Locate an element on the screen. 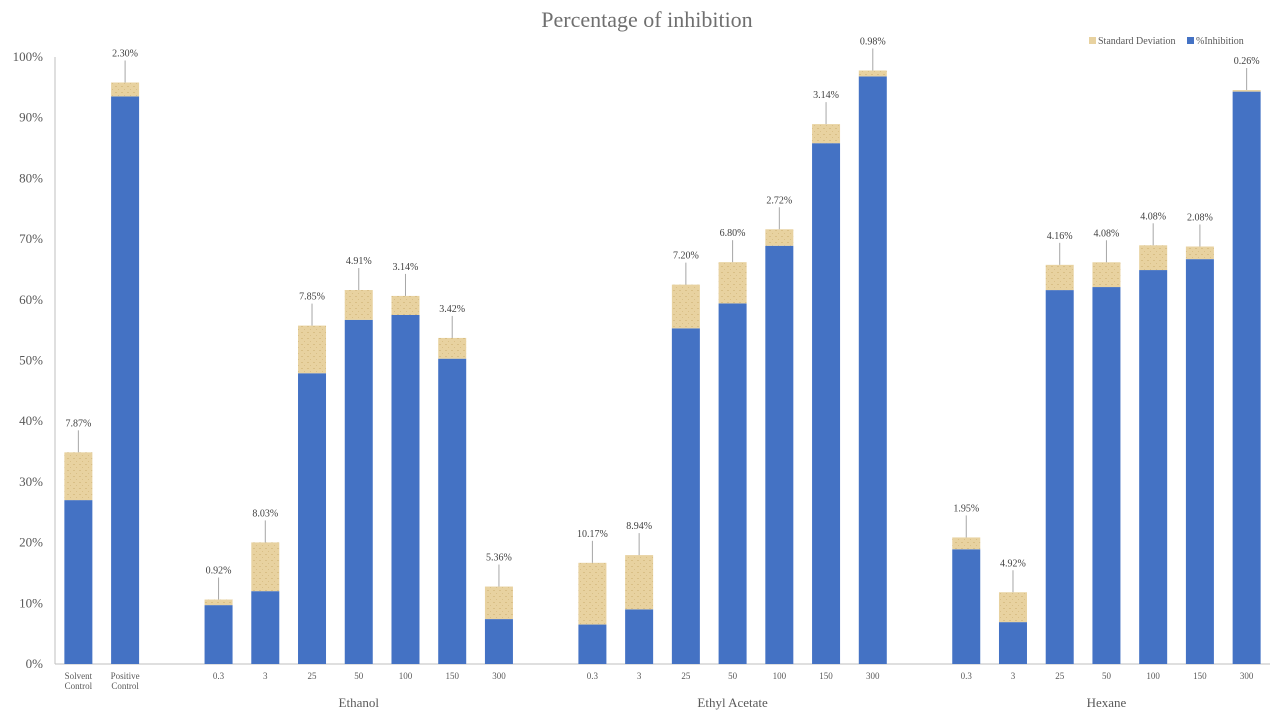 The image size is (1279, 713). y-tick-label: 30% is located at coordinates (31, 481).